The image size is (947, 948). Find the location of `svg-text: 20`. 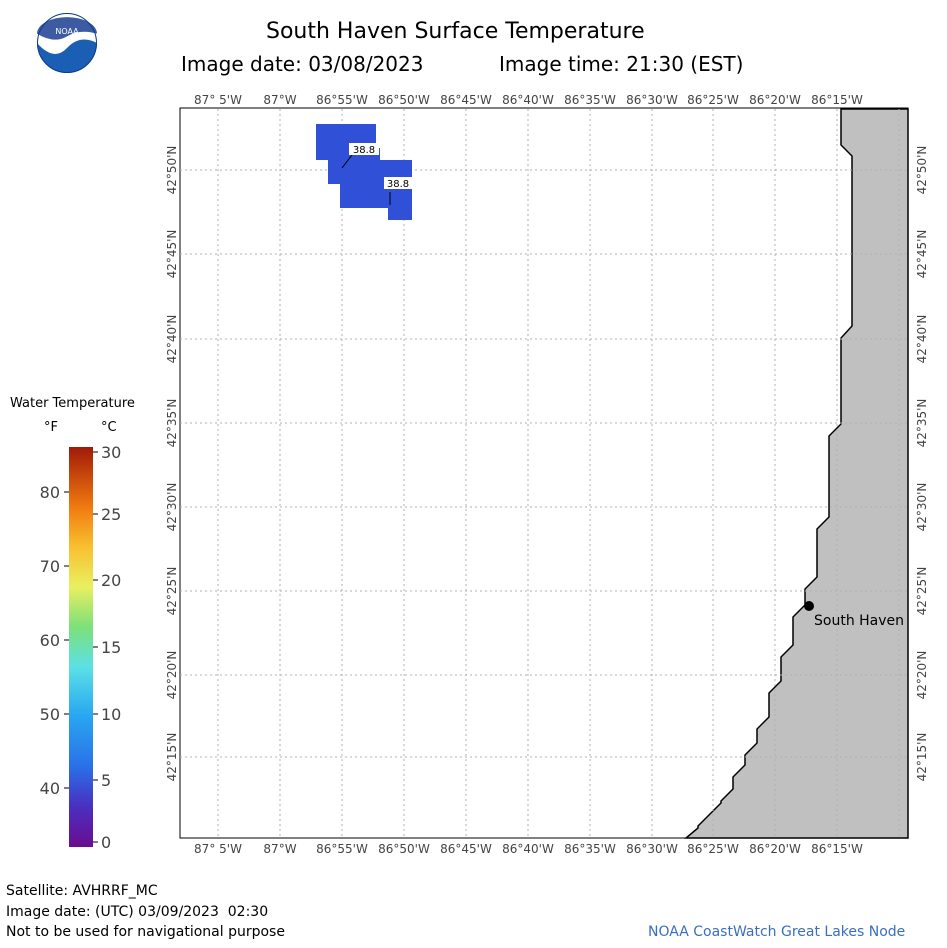

svg-text: 20 is located at coordinates (111, 580).